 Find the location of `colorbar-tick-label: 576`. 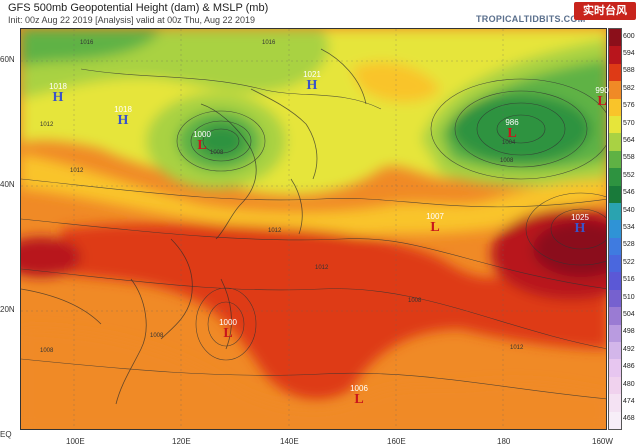

colorbar-tick-label: 576 is located at coordinates (629, 106).